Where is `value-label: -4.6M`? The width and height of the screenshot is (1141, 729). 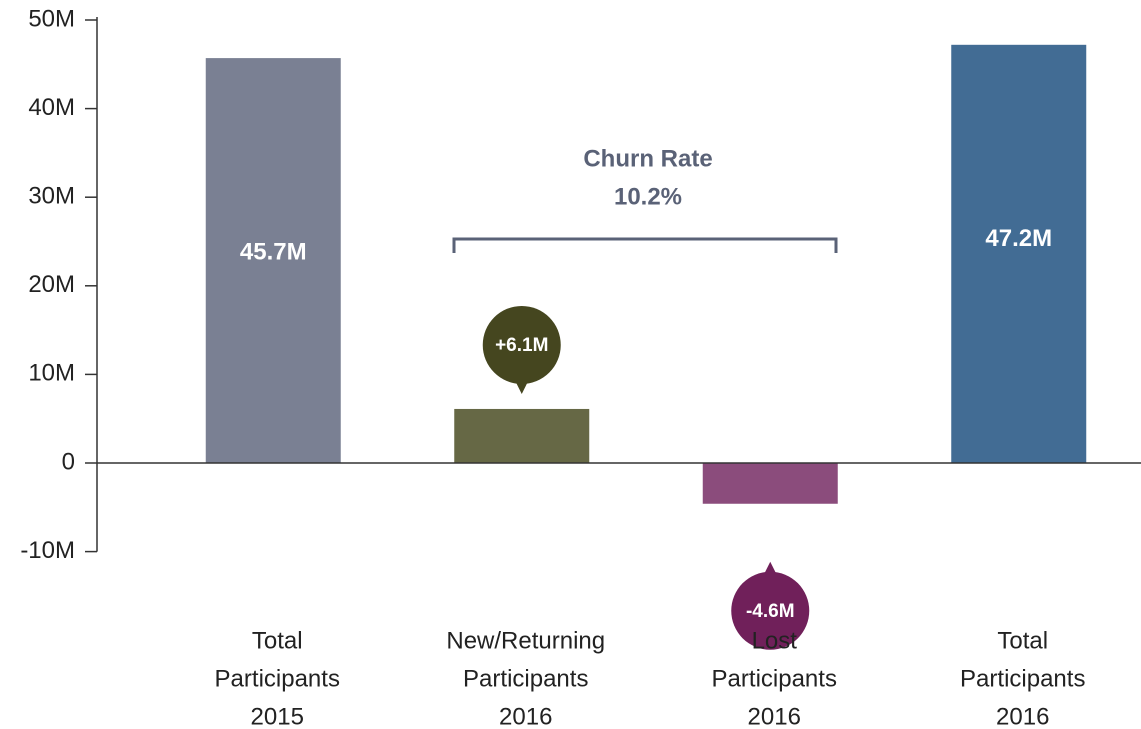
value-label: -4.6M is located at coordinates (770, 611).